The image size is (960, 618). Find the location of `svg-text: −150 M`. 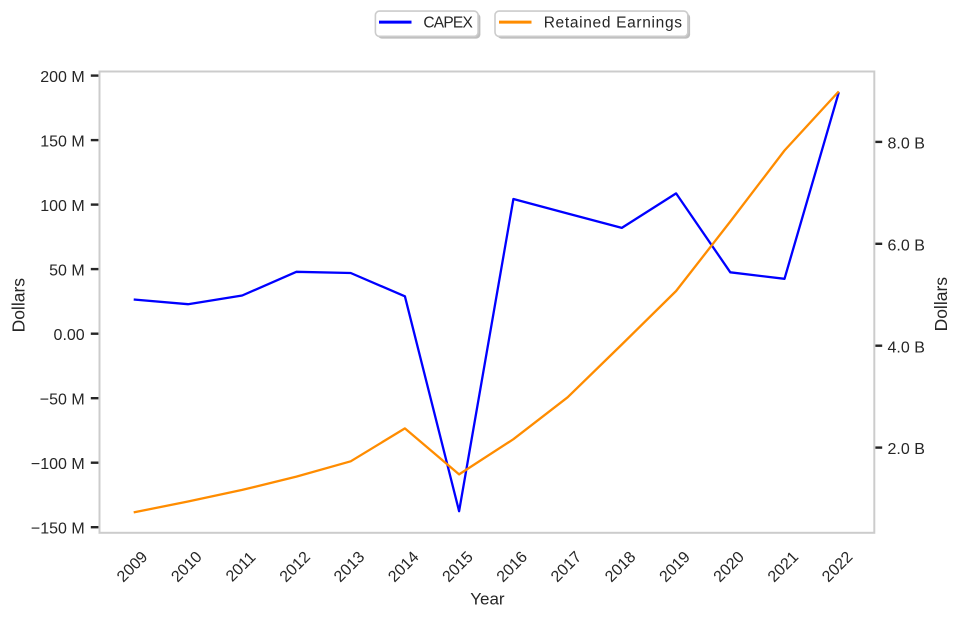

svg-text: −150 M is located at coordinates (58, 529).